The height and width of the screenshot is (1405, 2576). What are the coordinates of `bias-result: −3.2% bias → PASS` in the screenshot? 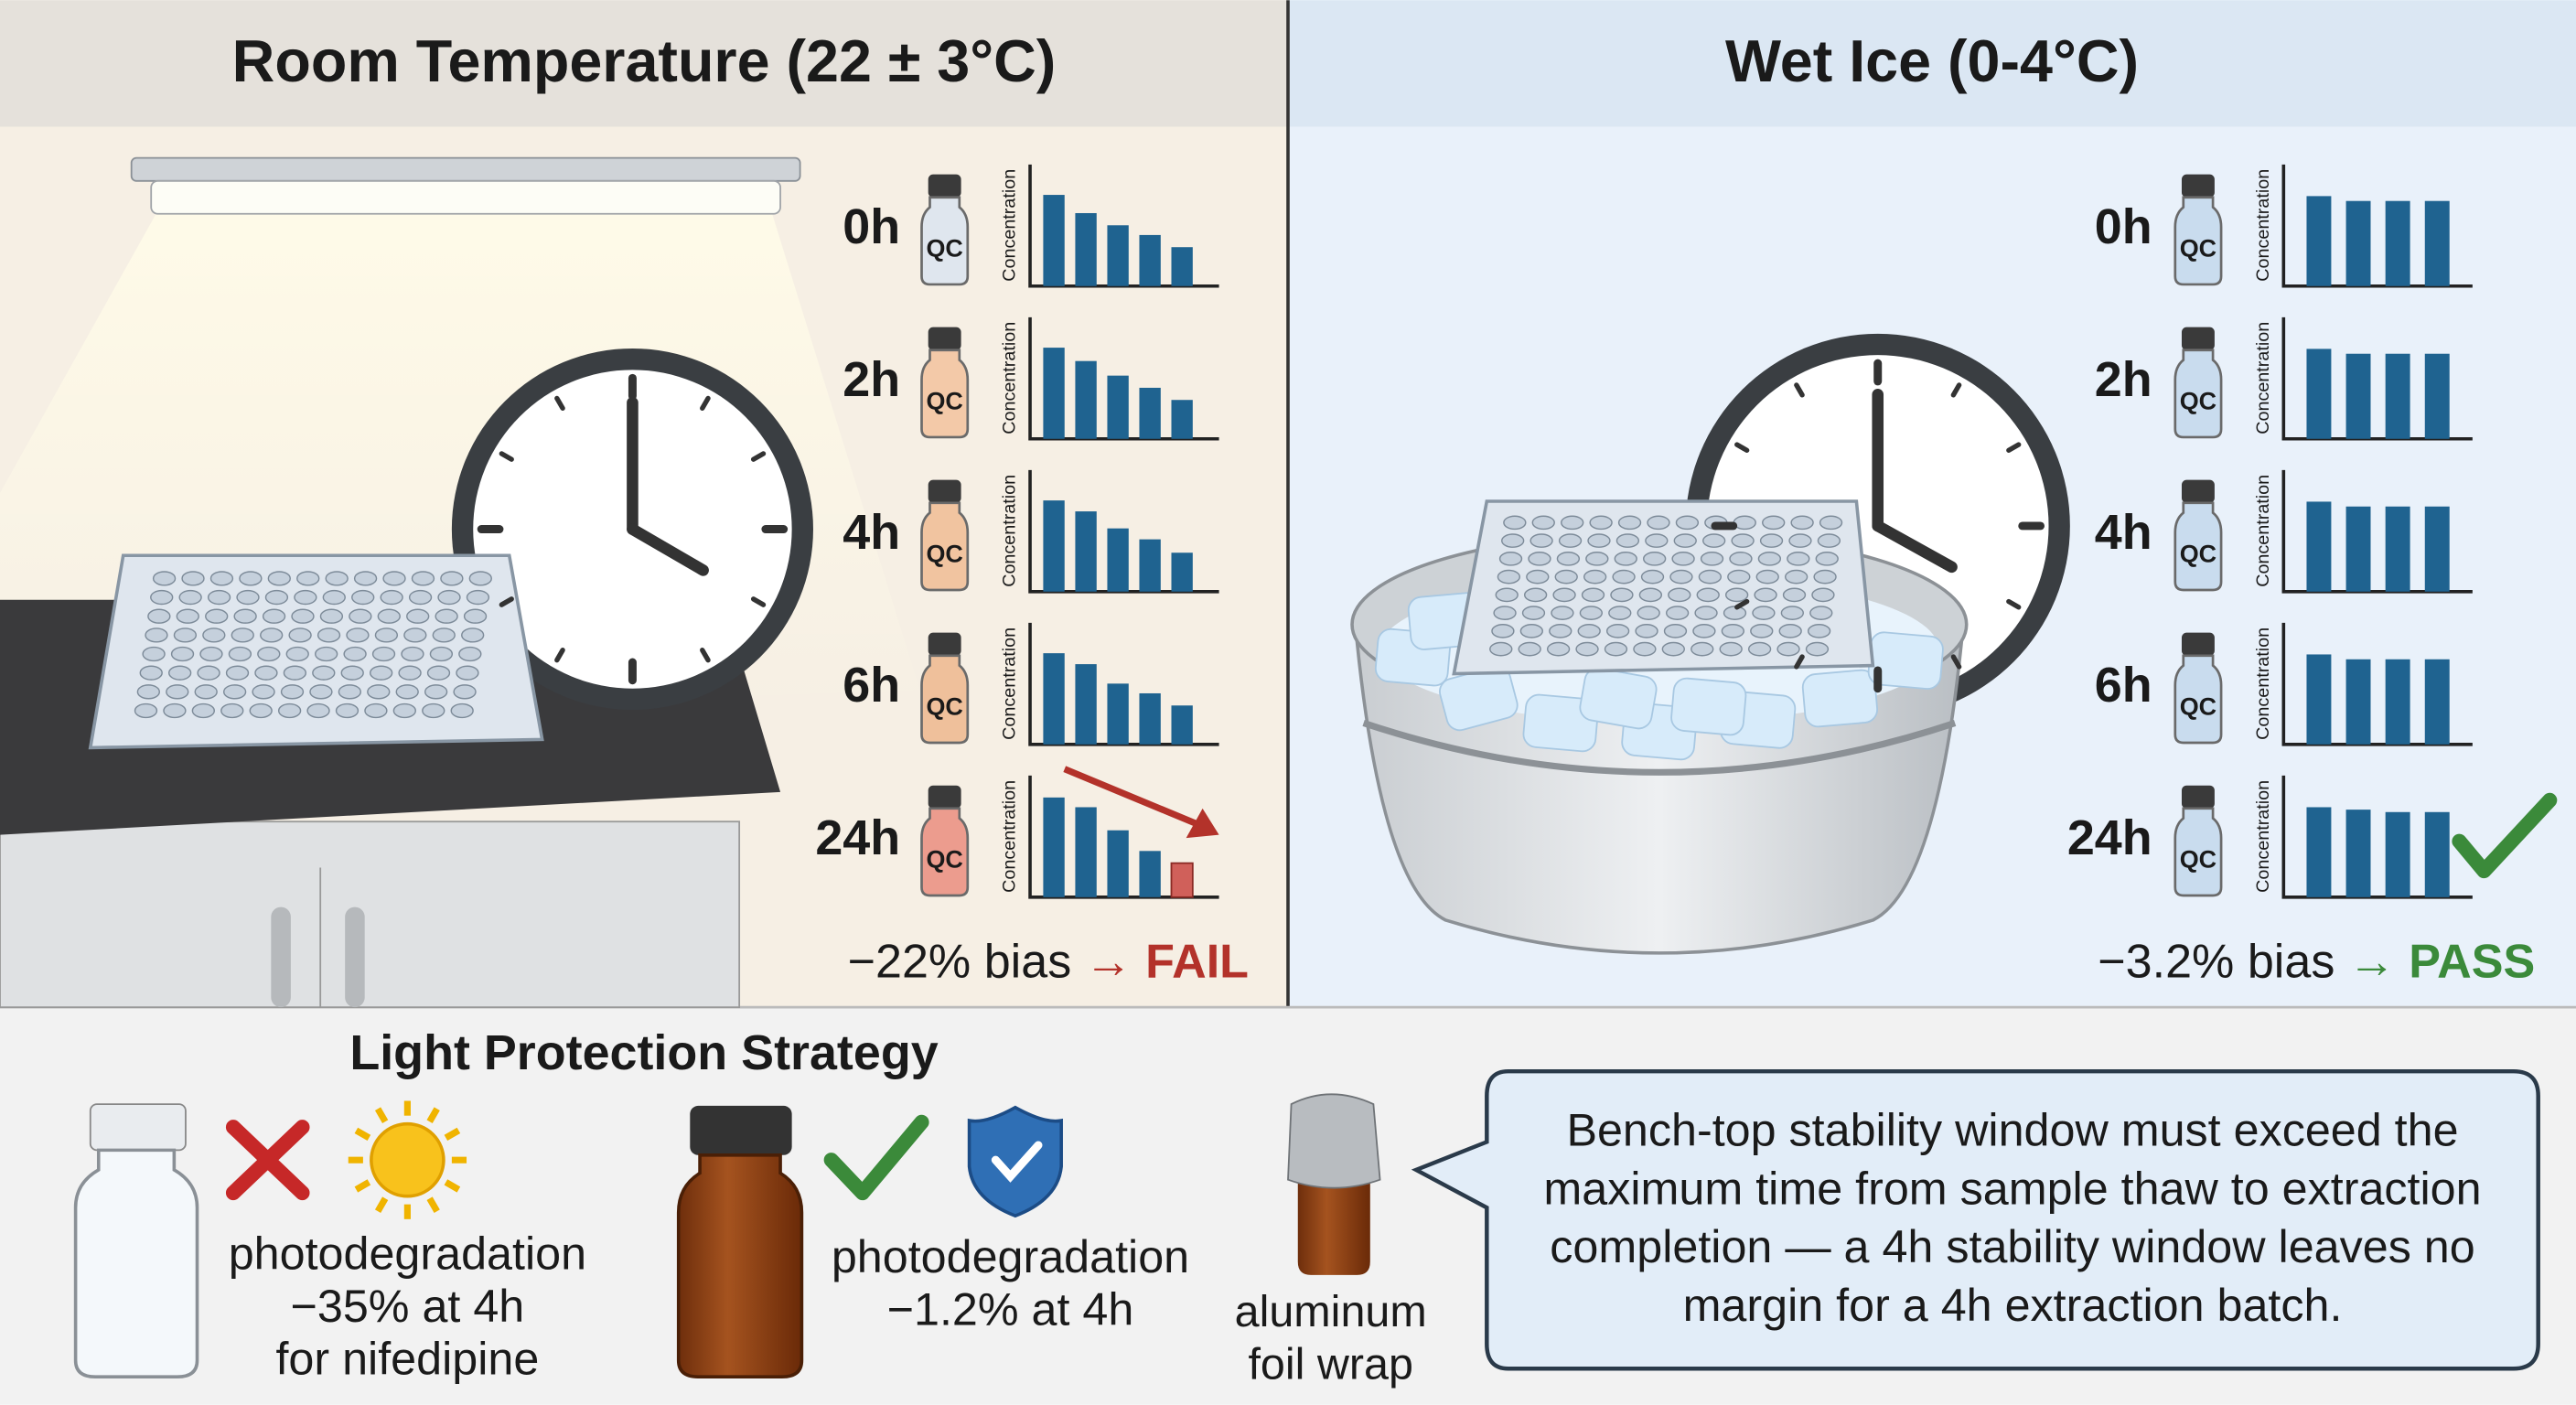 It's located at (2316, 961).